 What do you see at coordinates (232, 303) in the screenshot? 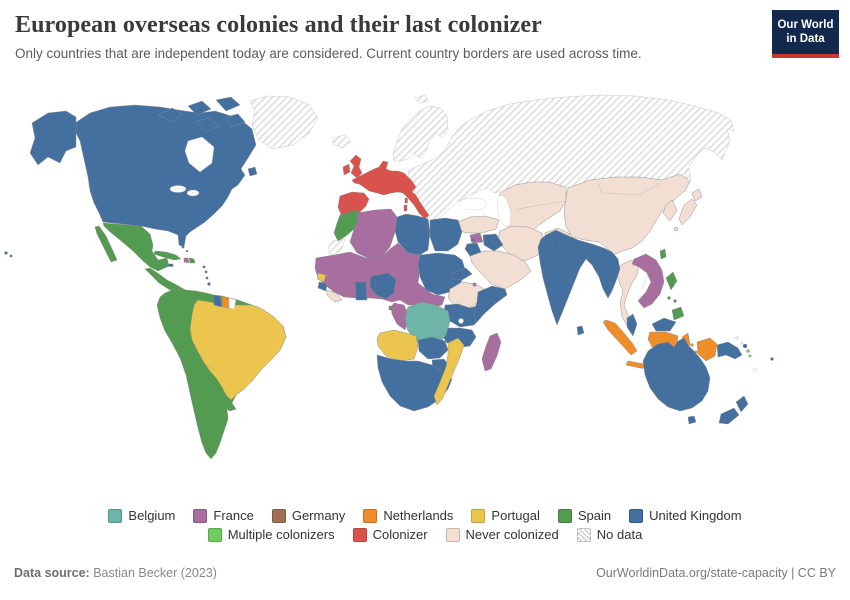
I see `map-region-french-guiana` at bounding box center [232, 303].